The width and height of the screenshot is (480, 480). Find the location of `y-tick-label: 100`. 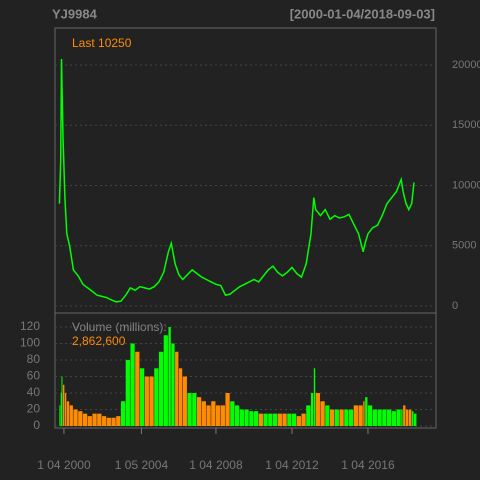

y-tick-label: 100 is located at coordinates (30, 343).